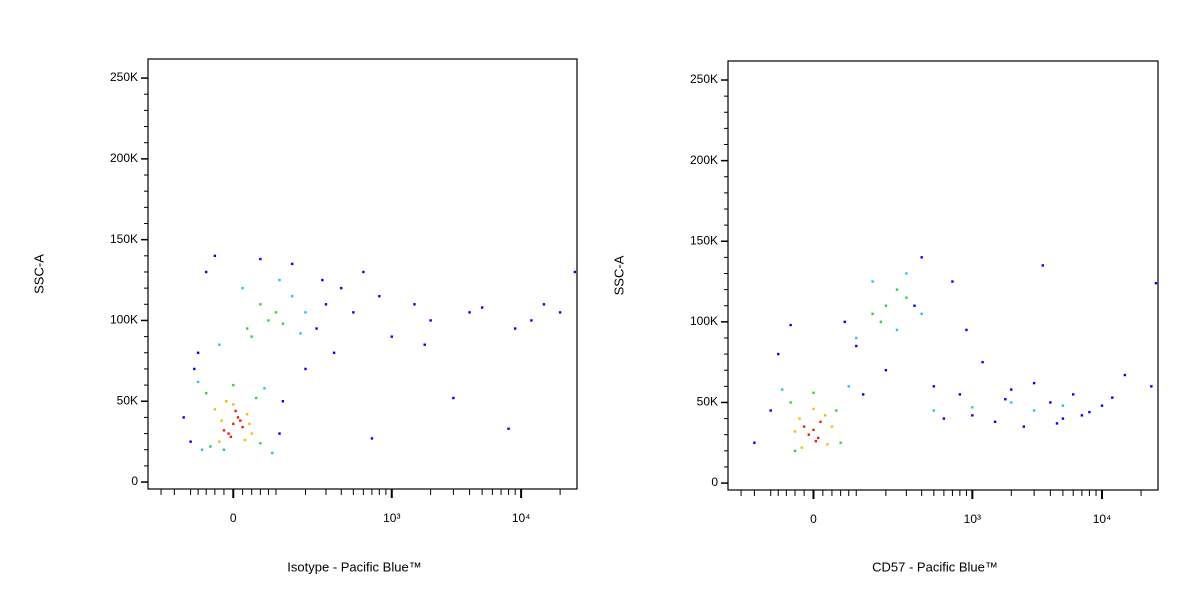 This screenshot has width=1200, height=600. Describe the element at coordinates (1102, 519) in the screenshot. I see `x-tick-label: 10⁴` at that location.